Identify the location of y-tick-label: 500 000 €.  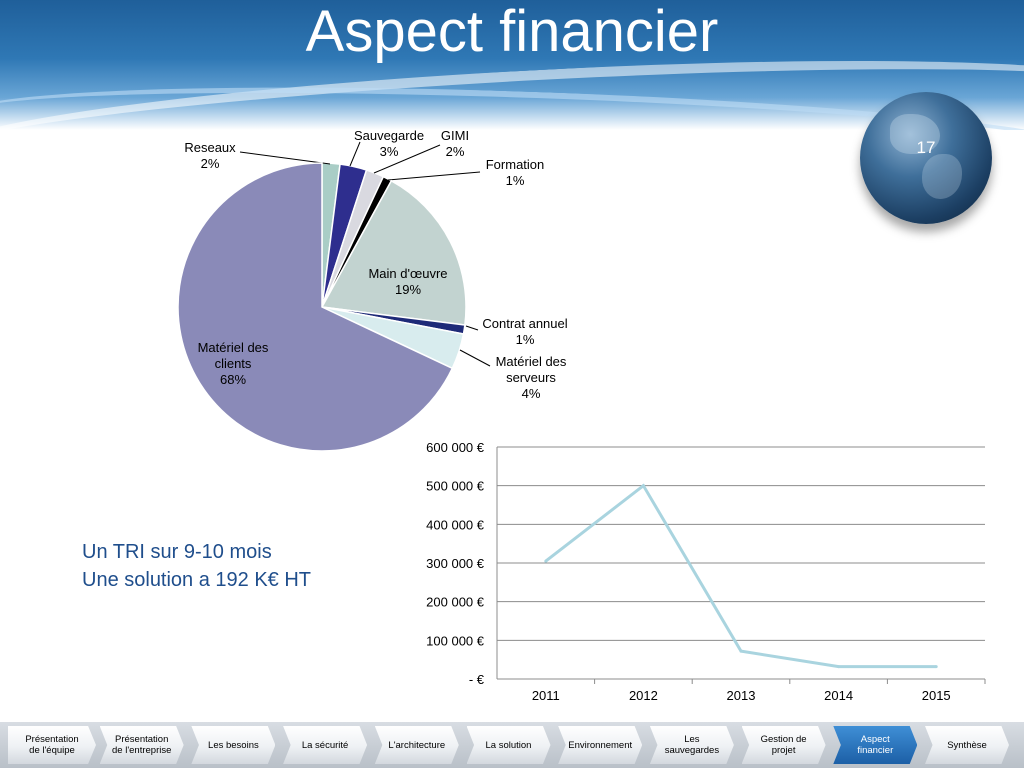
(455, 486).